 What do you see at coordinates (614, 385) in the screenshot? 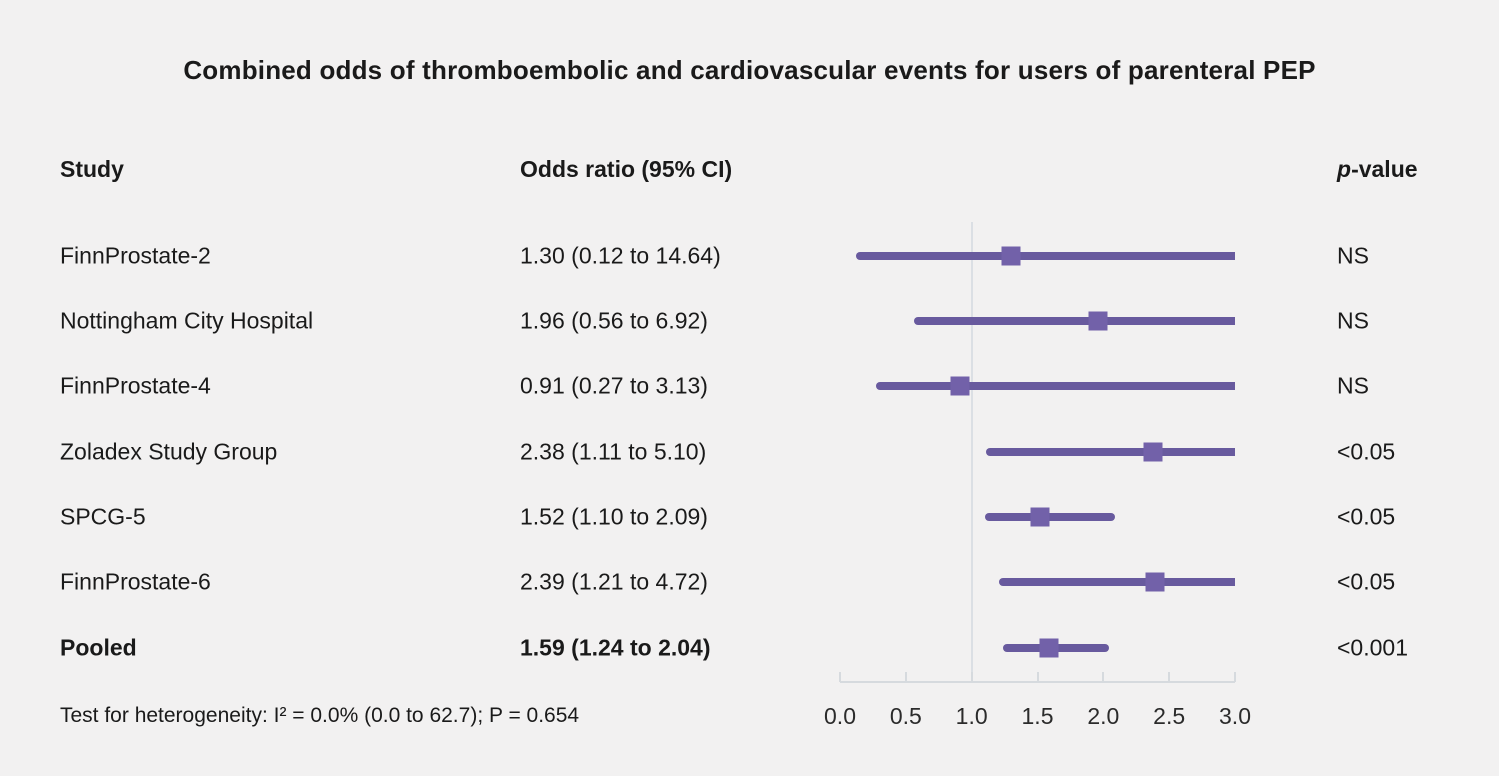
I see `odds-ratio-value: 0.91 (0.27 to 3.13)` at bounding box center [614, 385].